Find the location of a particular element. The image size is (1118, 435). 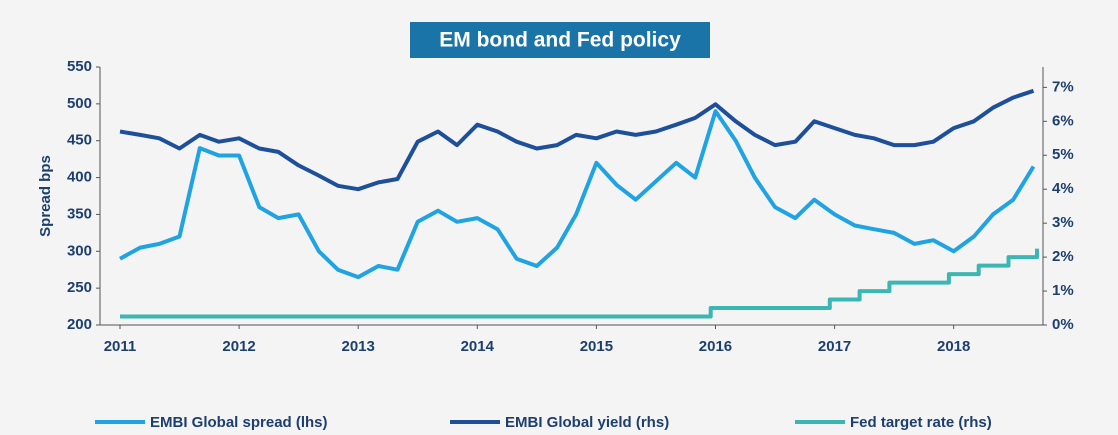

legend-label: Fed target rate (rhs) is located at coordinates (921, 422).